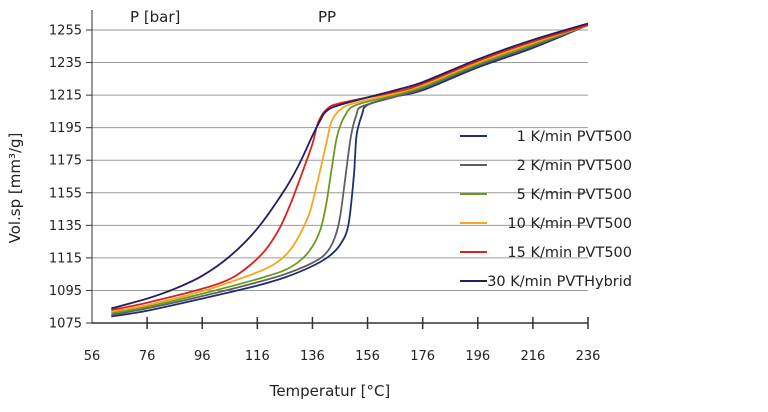 This screenshot has height=412, width=768. What do you see at coordinates (559, 282) in the screenshot?
I see `legend-label: 30 K/min PVTHybrid` at bounding box center [559, 282].